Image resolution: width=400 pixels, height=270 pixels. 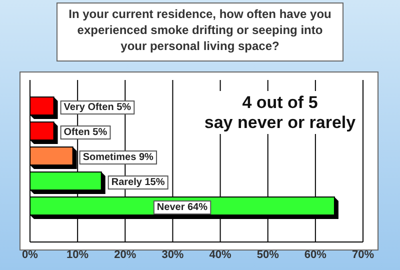 I want to click on category-label: Very Often 5%, so click(x=98, y=107).